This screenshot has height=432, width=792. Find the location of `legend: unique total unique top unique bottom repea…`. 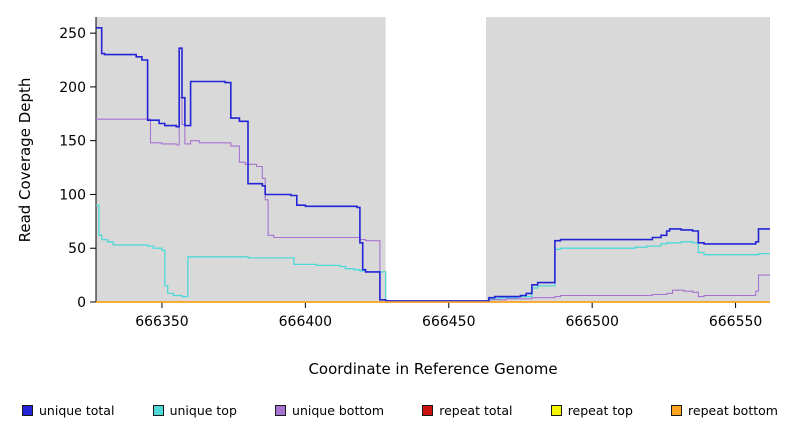

legend: unique total unique top unique bottom repea… is located at coordinates (400, 410).